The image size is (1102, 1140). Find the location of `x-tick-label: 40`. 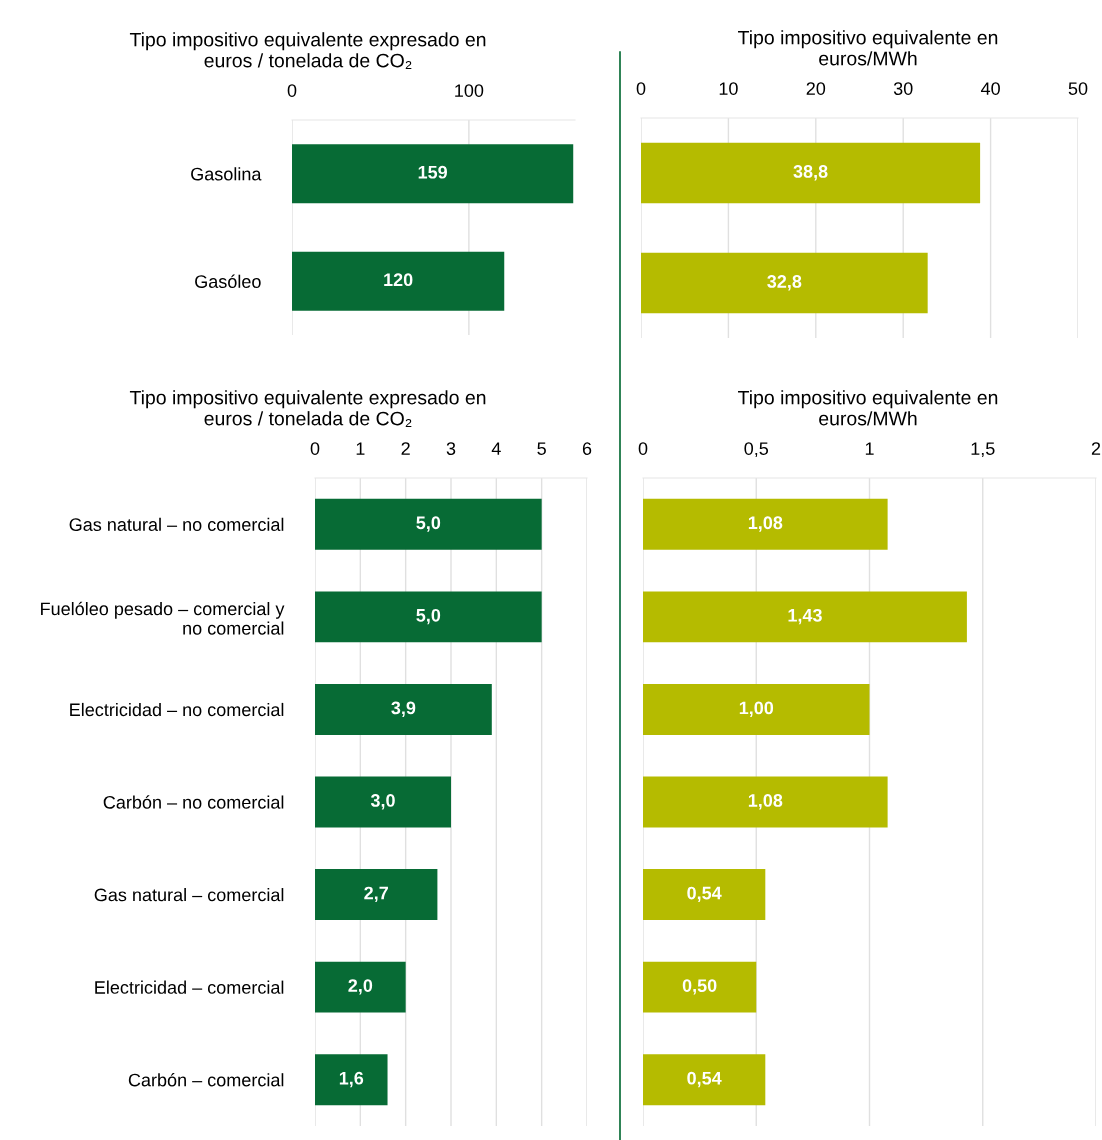

x-tick-label: 40 is located at coordinates (990, 88).